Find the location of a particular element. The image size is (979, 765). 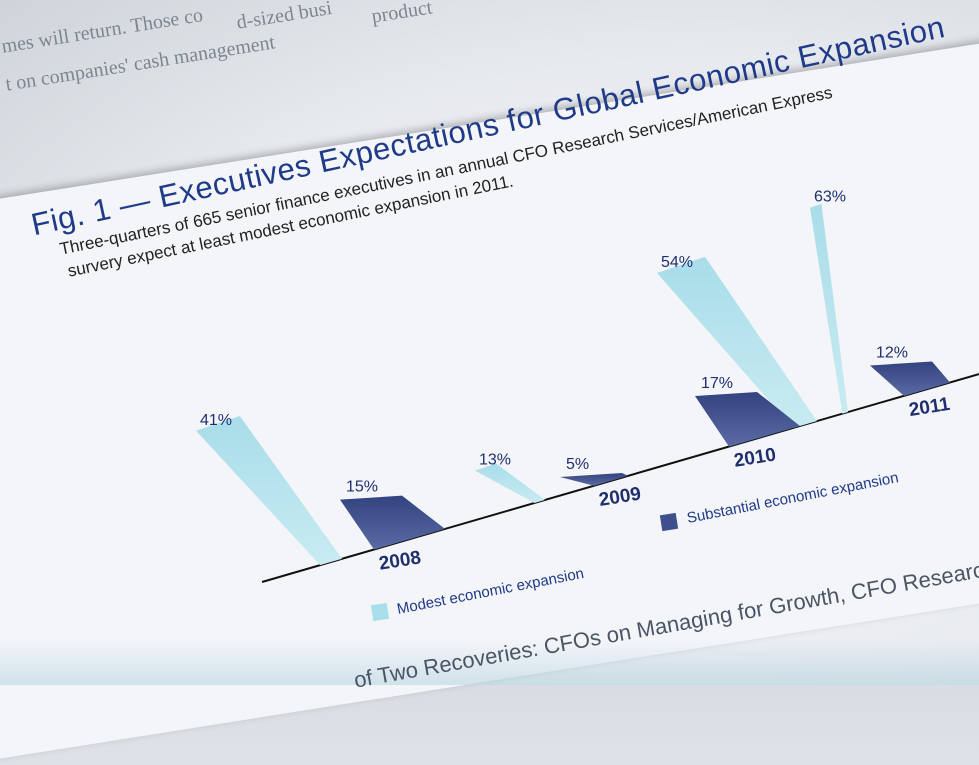

bar-modest-2010 is located at coordinates (737, 342).